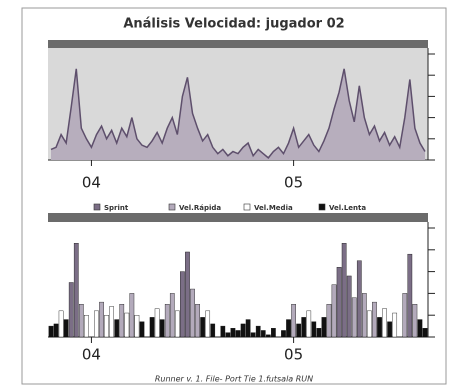 The width and height of the screenshot is (468, 392). Describe the element at coordinates (233, 24) in the screenshot. I see `chart-title: Análisis Velocidad: jugador 02` at that location.